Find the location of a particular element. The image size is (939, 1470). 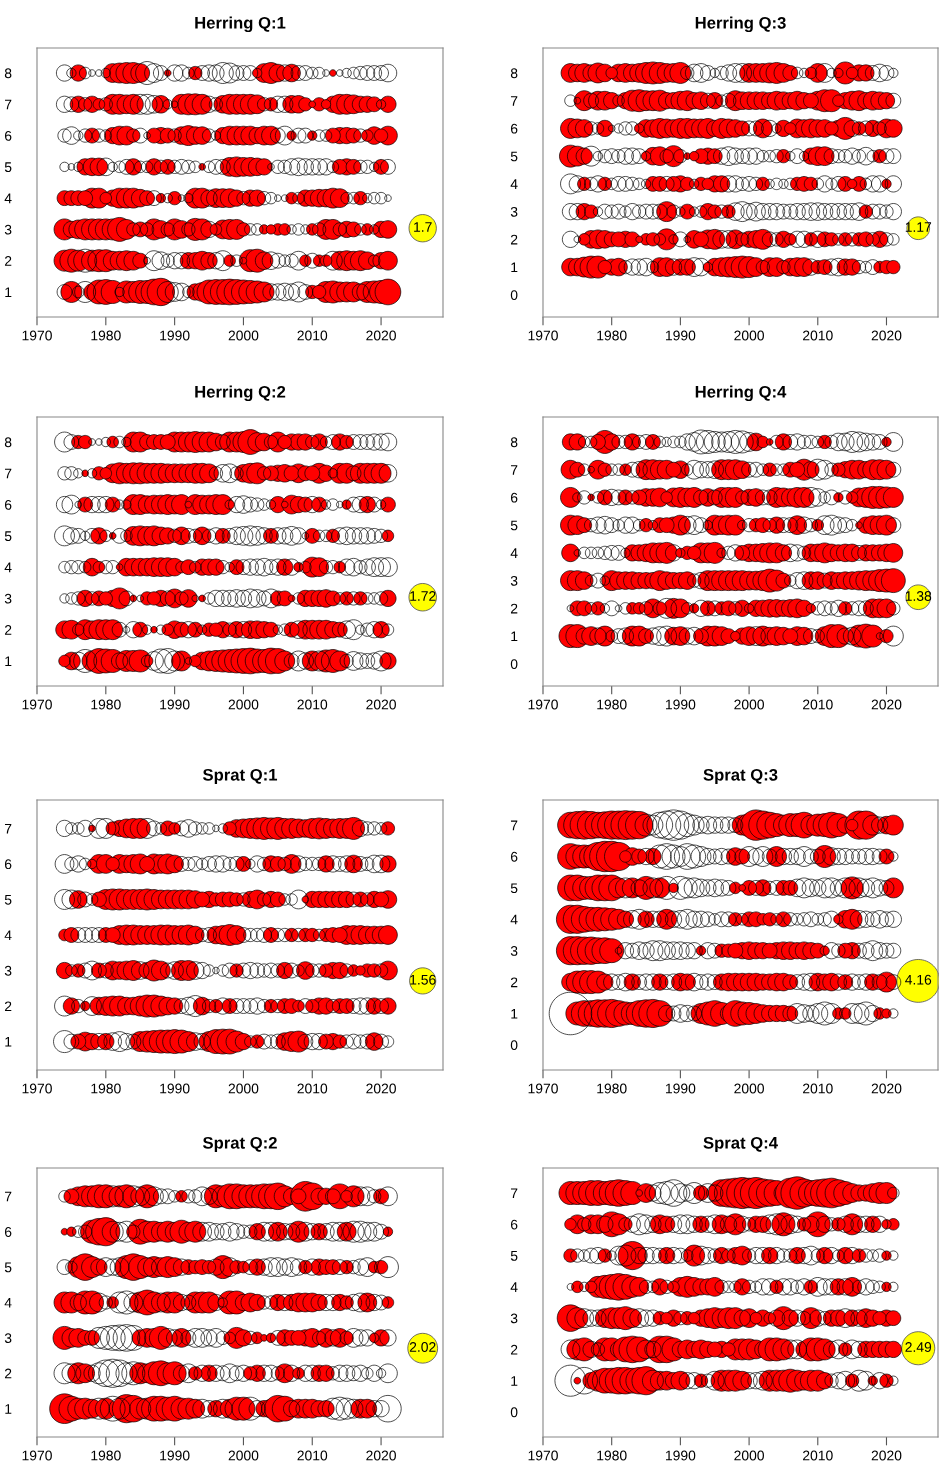

legend-label: 1.72 is located at coordinates (423, 596).